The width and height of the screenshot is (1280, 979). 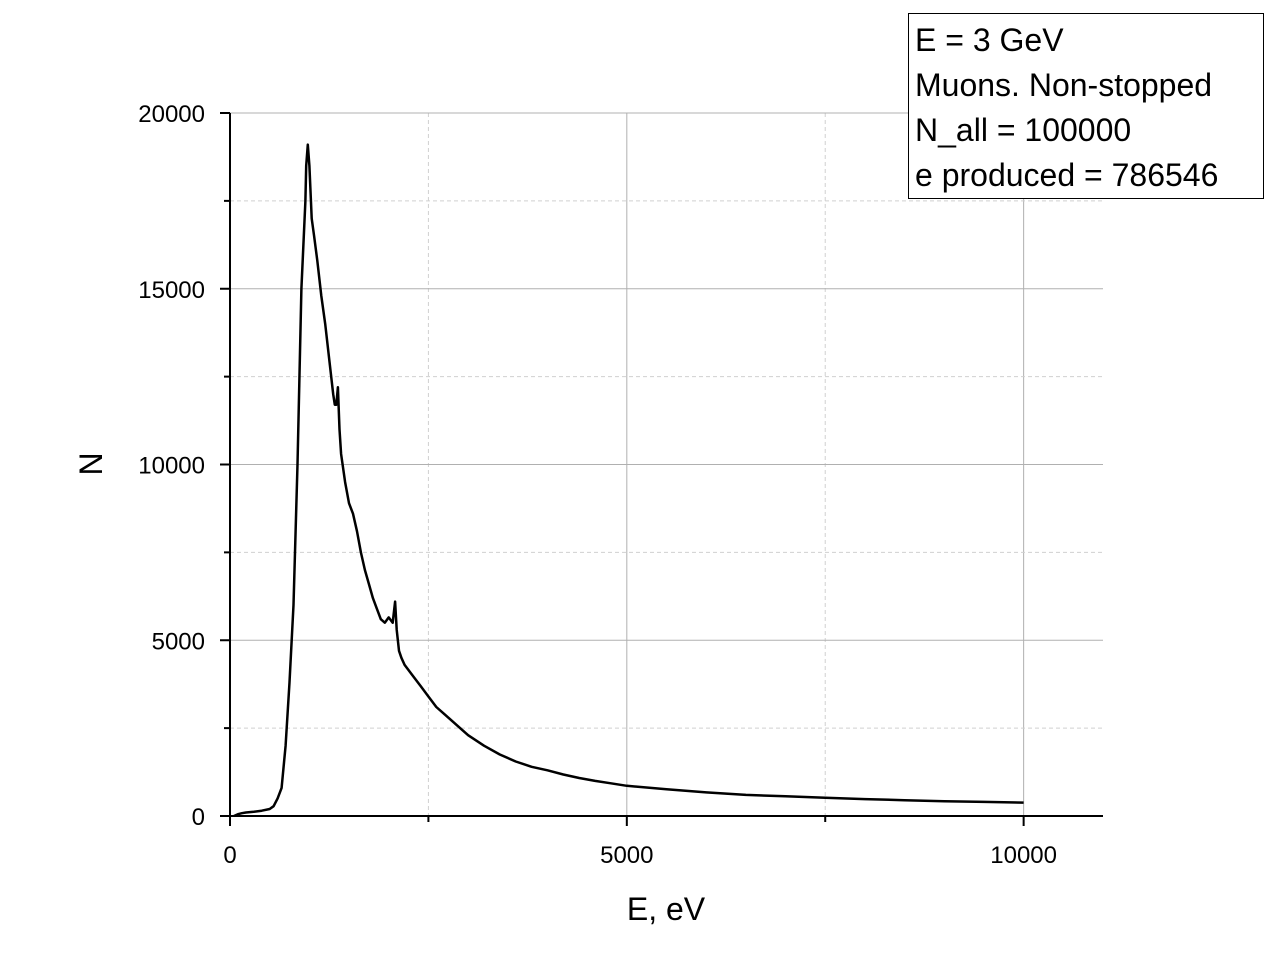 What do you see at coordinates (178, 641) in the screenshot?
I see `y-tick-label: 5000` at bounding box center [178, 641].